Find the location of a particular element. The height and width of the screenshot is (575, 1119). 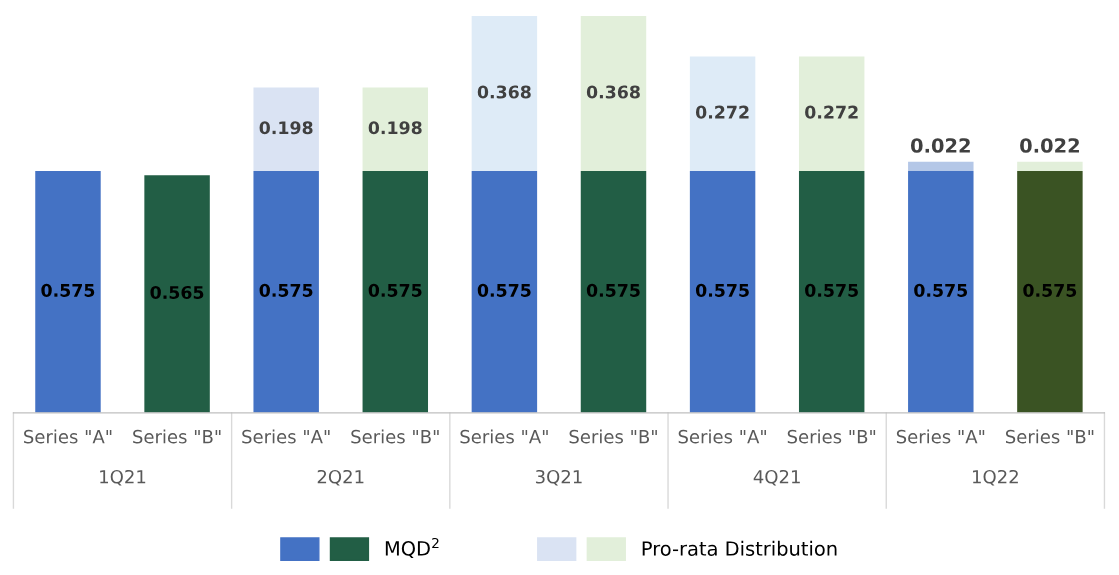

legend-label: Pro-rata Distribution is located at coordinates (739, 548).